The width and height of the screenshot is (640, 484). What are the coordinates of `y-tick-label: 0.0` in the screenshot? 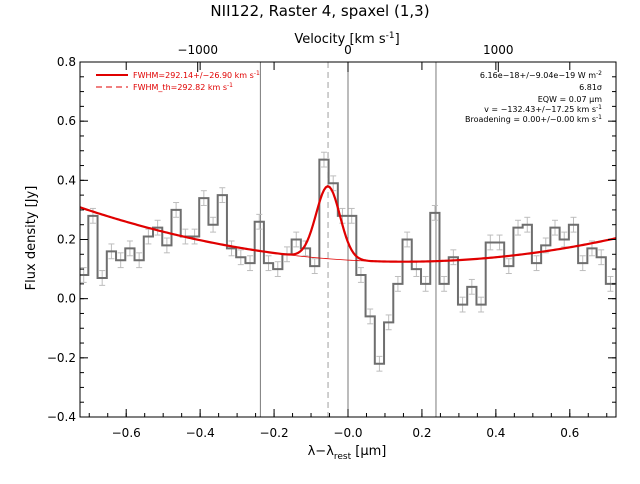 It's located at (66, 299).